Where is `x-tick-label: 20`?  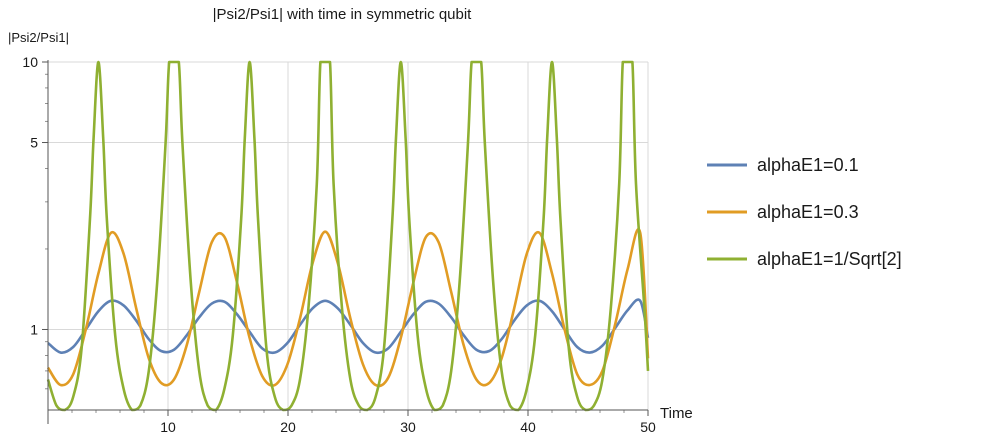 x-tick-label: 20 is located at coordinates (288, 427).